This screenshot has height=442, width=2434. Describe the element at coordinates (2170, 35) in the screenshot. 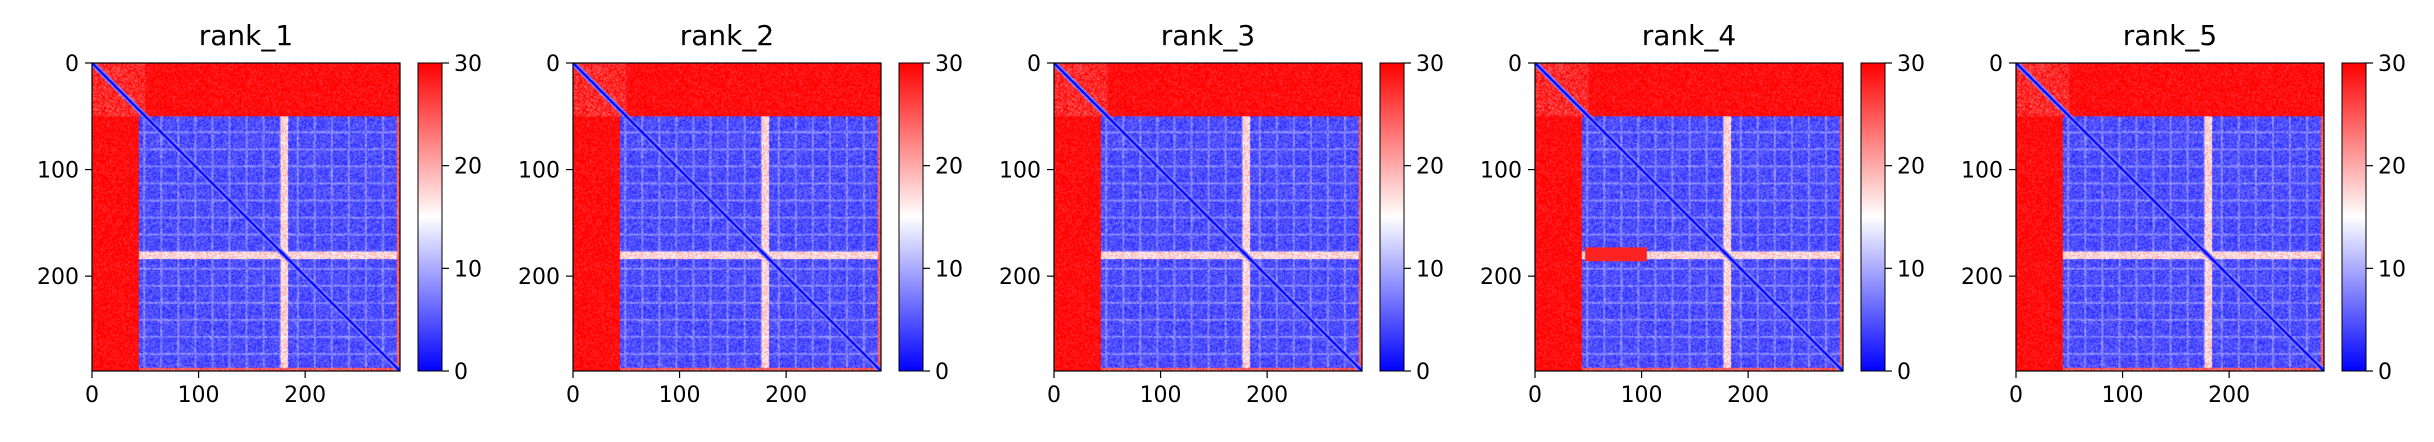

I see `panel-title: rank_5` at that location.